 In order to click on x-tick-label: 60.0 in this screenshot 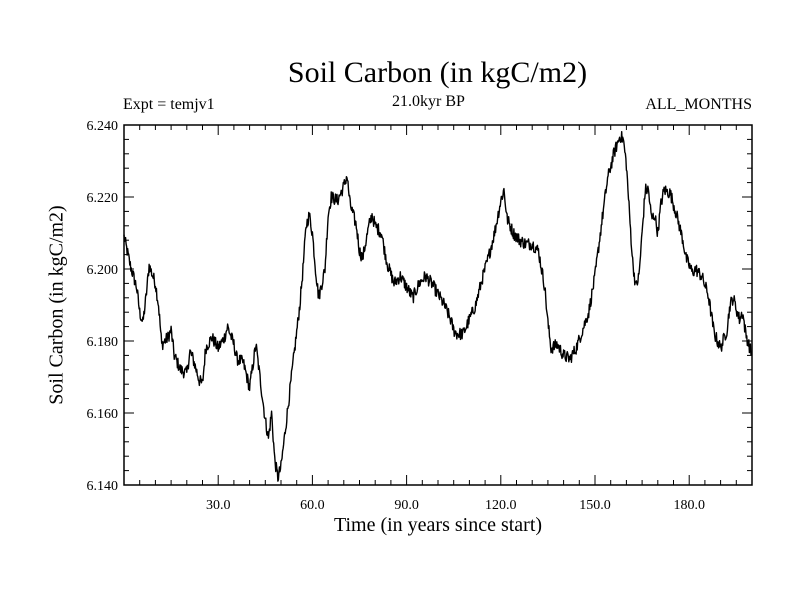, I will do `click(312, 505)`.